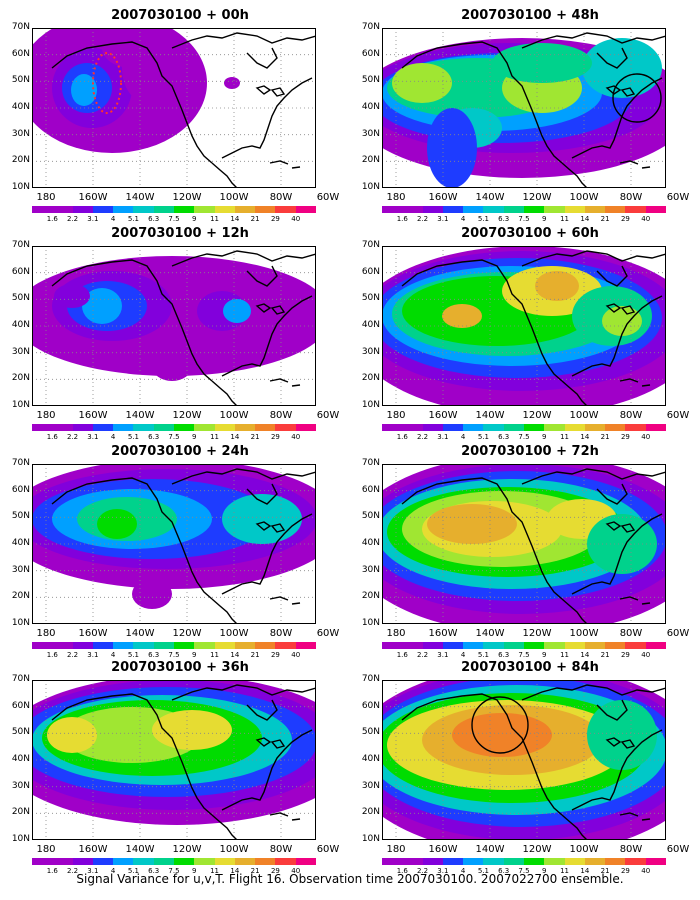 The width and height of the screenshot is (700, 900). I want to click on latitude-label: 60N, so click(370, 489).